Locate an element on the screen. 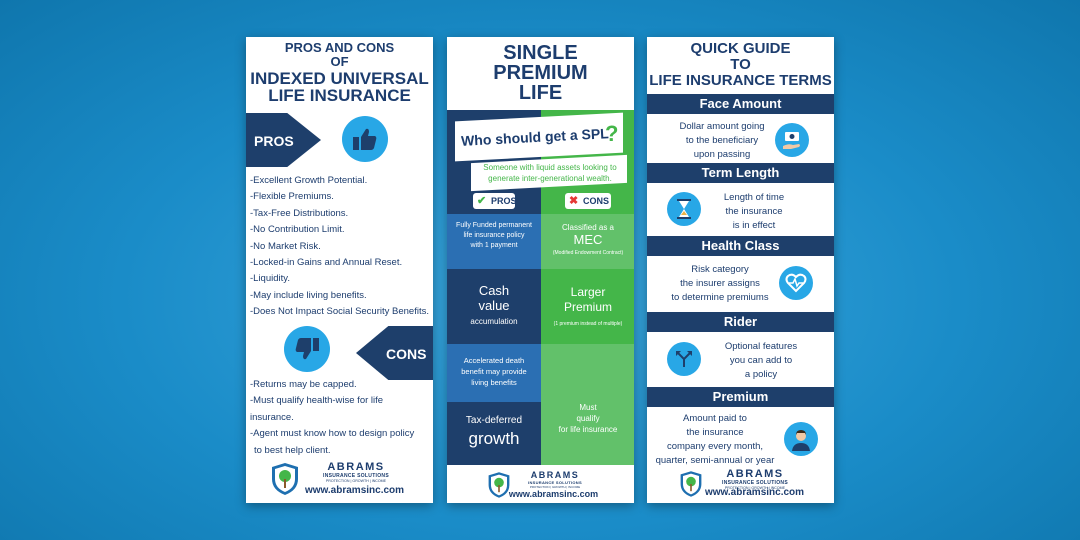 This screenshot has width=1080, height=540. term-bar-rider: Rider is located at coordinates (740, 322).